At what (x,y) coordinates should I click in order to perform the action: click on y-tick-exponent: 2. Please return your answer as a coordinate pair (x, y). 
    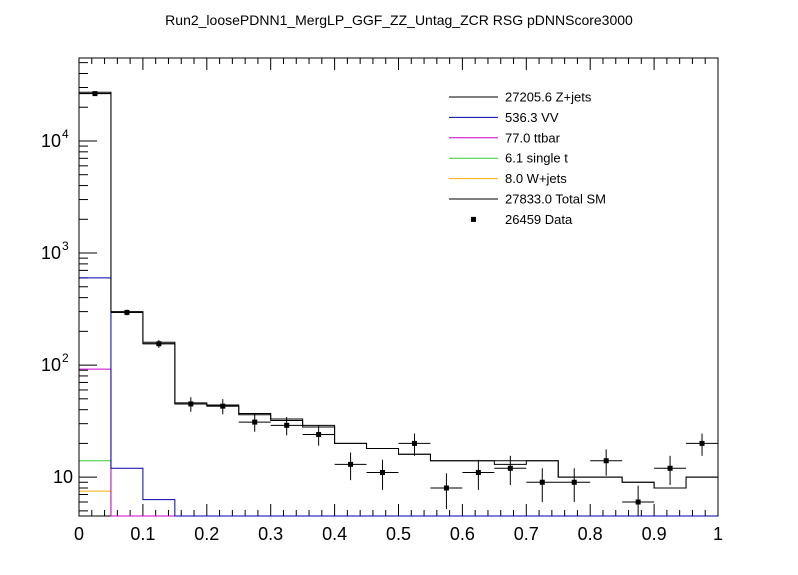
    Looking at the image, I should click on (65, 358).